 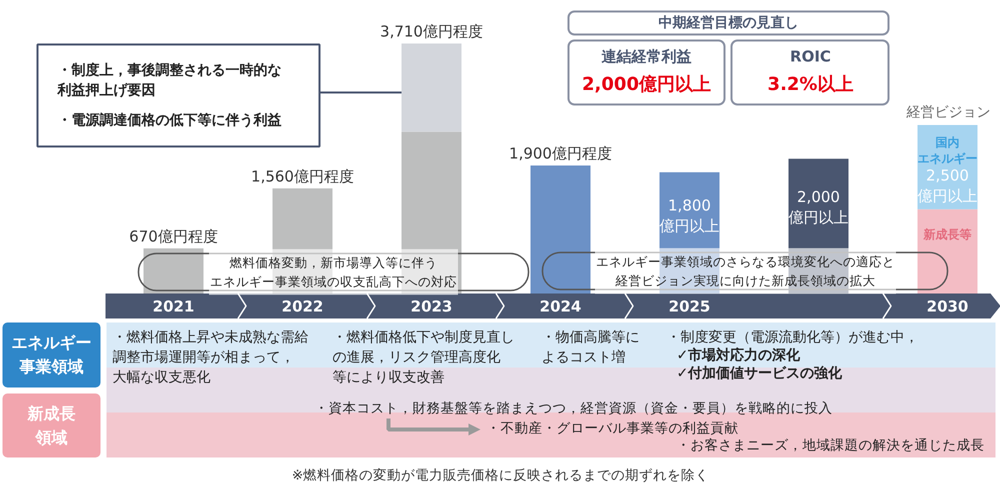 What do you see at coordinates (560, 153) in the screenshot?
I see `data-label: 1,900億円程度` at bounding box center [560, 153].